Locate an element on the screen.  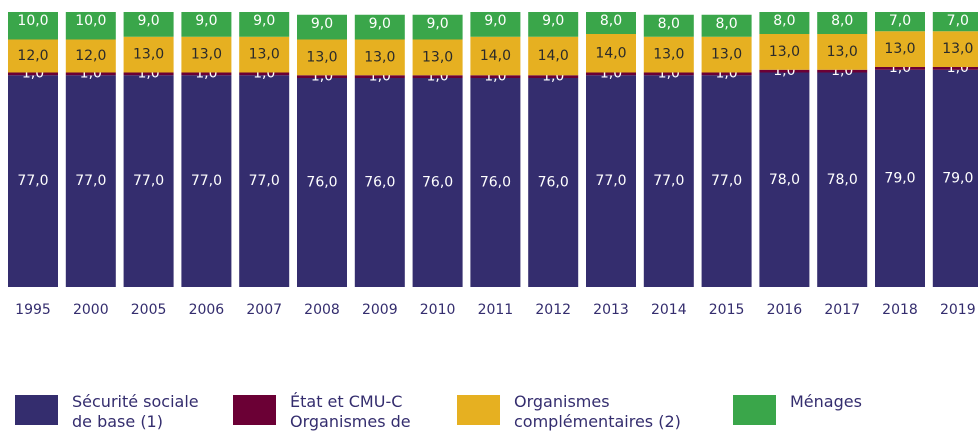
x-tick-label: 2010 is located at coordinates (438, 310).